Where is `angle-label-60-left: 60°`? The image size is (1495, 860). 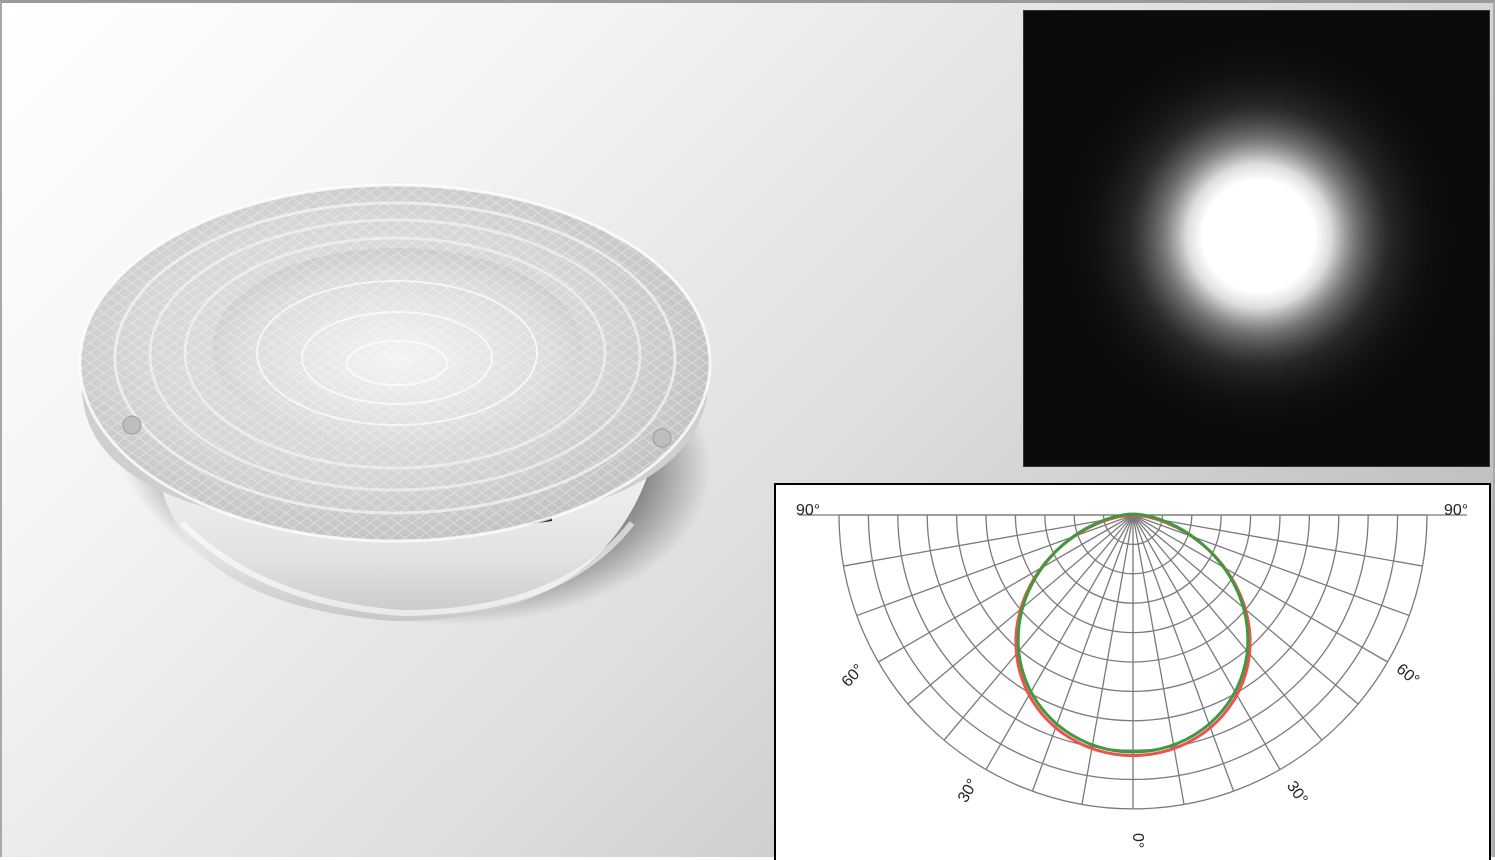 angle-label-60-left: 60° is located at coordinates (853, 675).